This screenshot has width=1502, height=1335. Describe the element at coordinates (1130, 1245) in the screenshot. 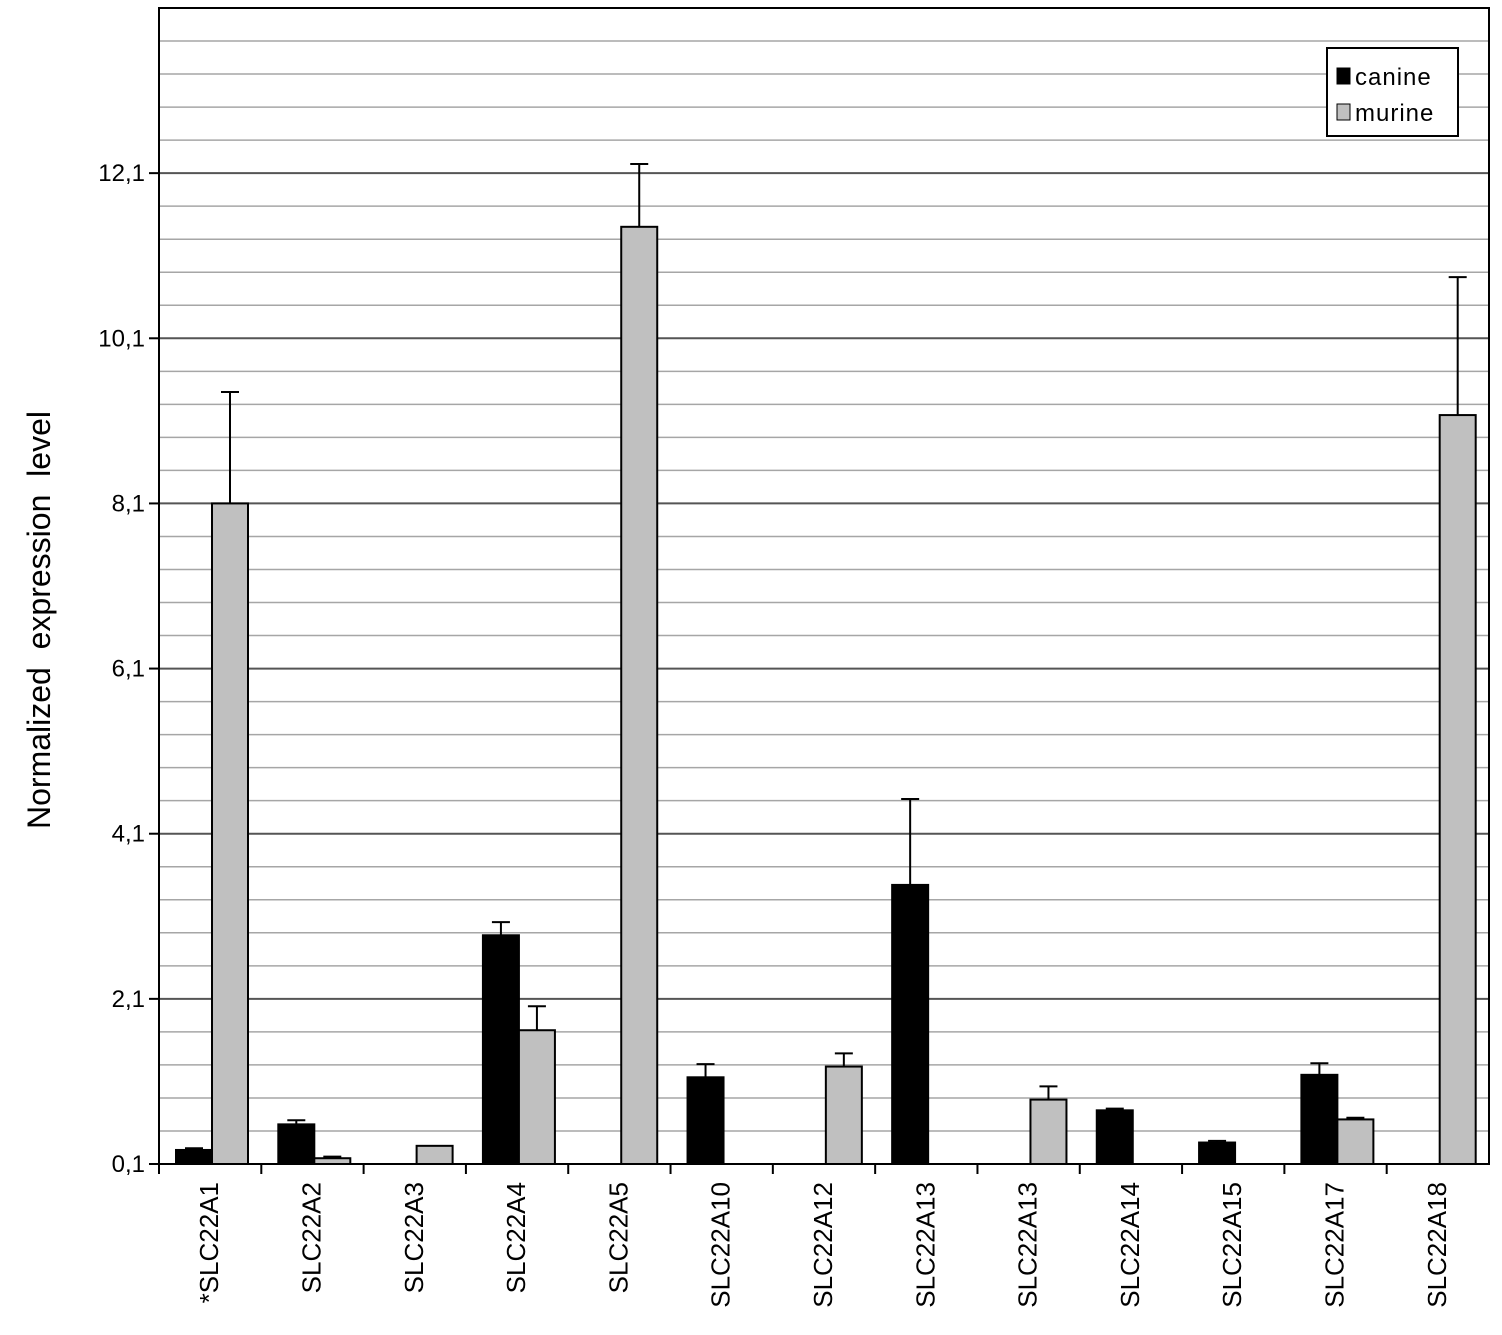

I see `x-tick-label: SLC22A14` at that location.